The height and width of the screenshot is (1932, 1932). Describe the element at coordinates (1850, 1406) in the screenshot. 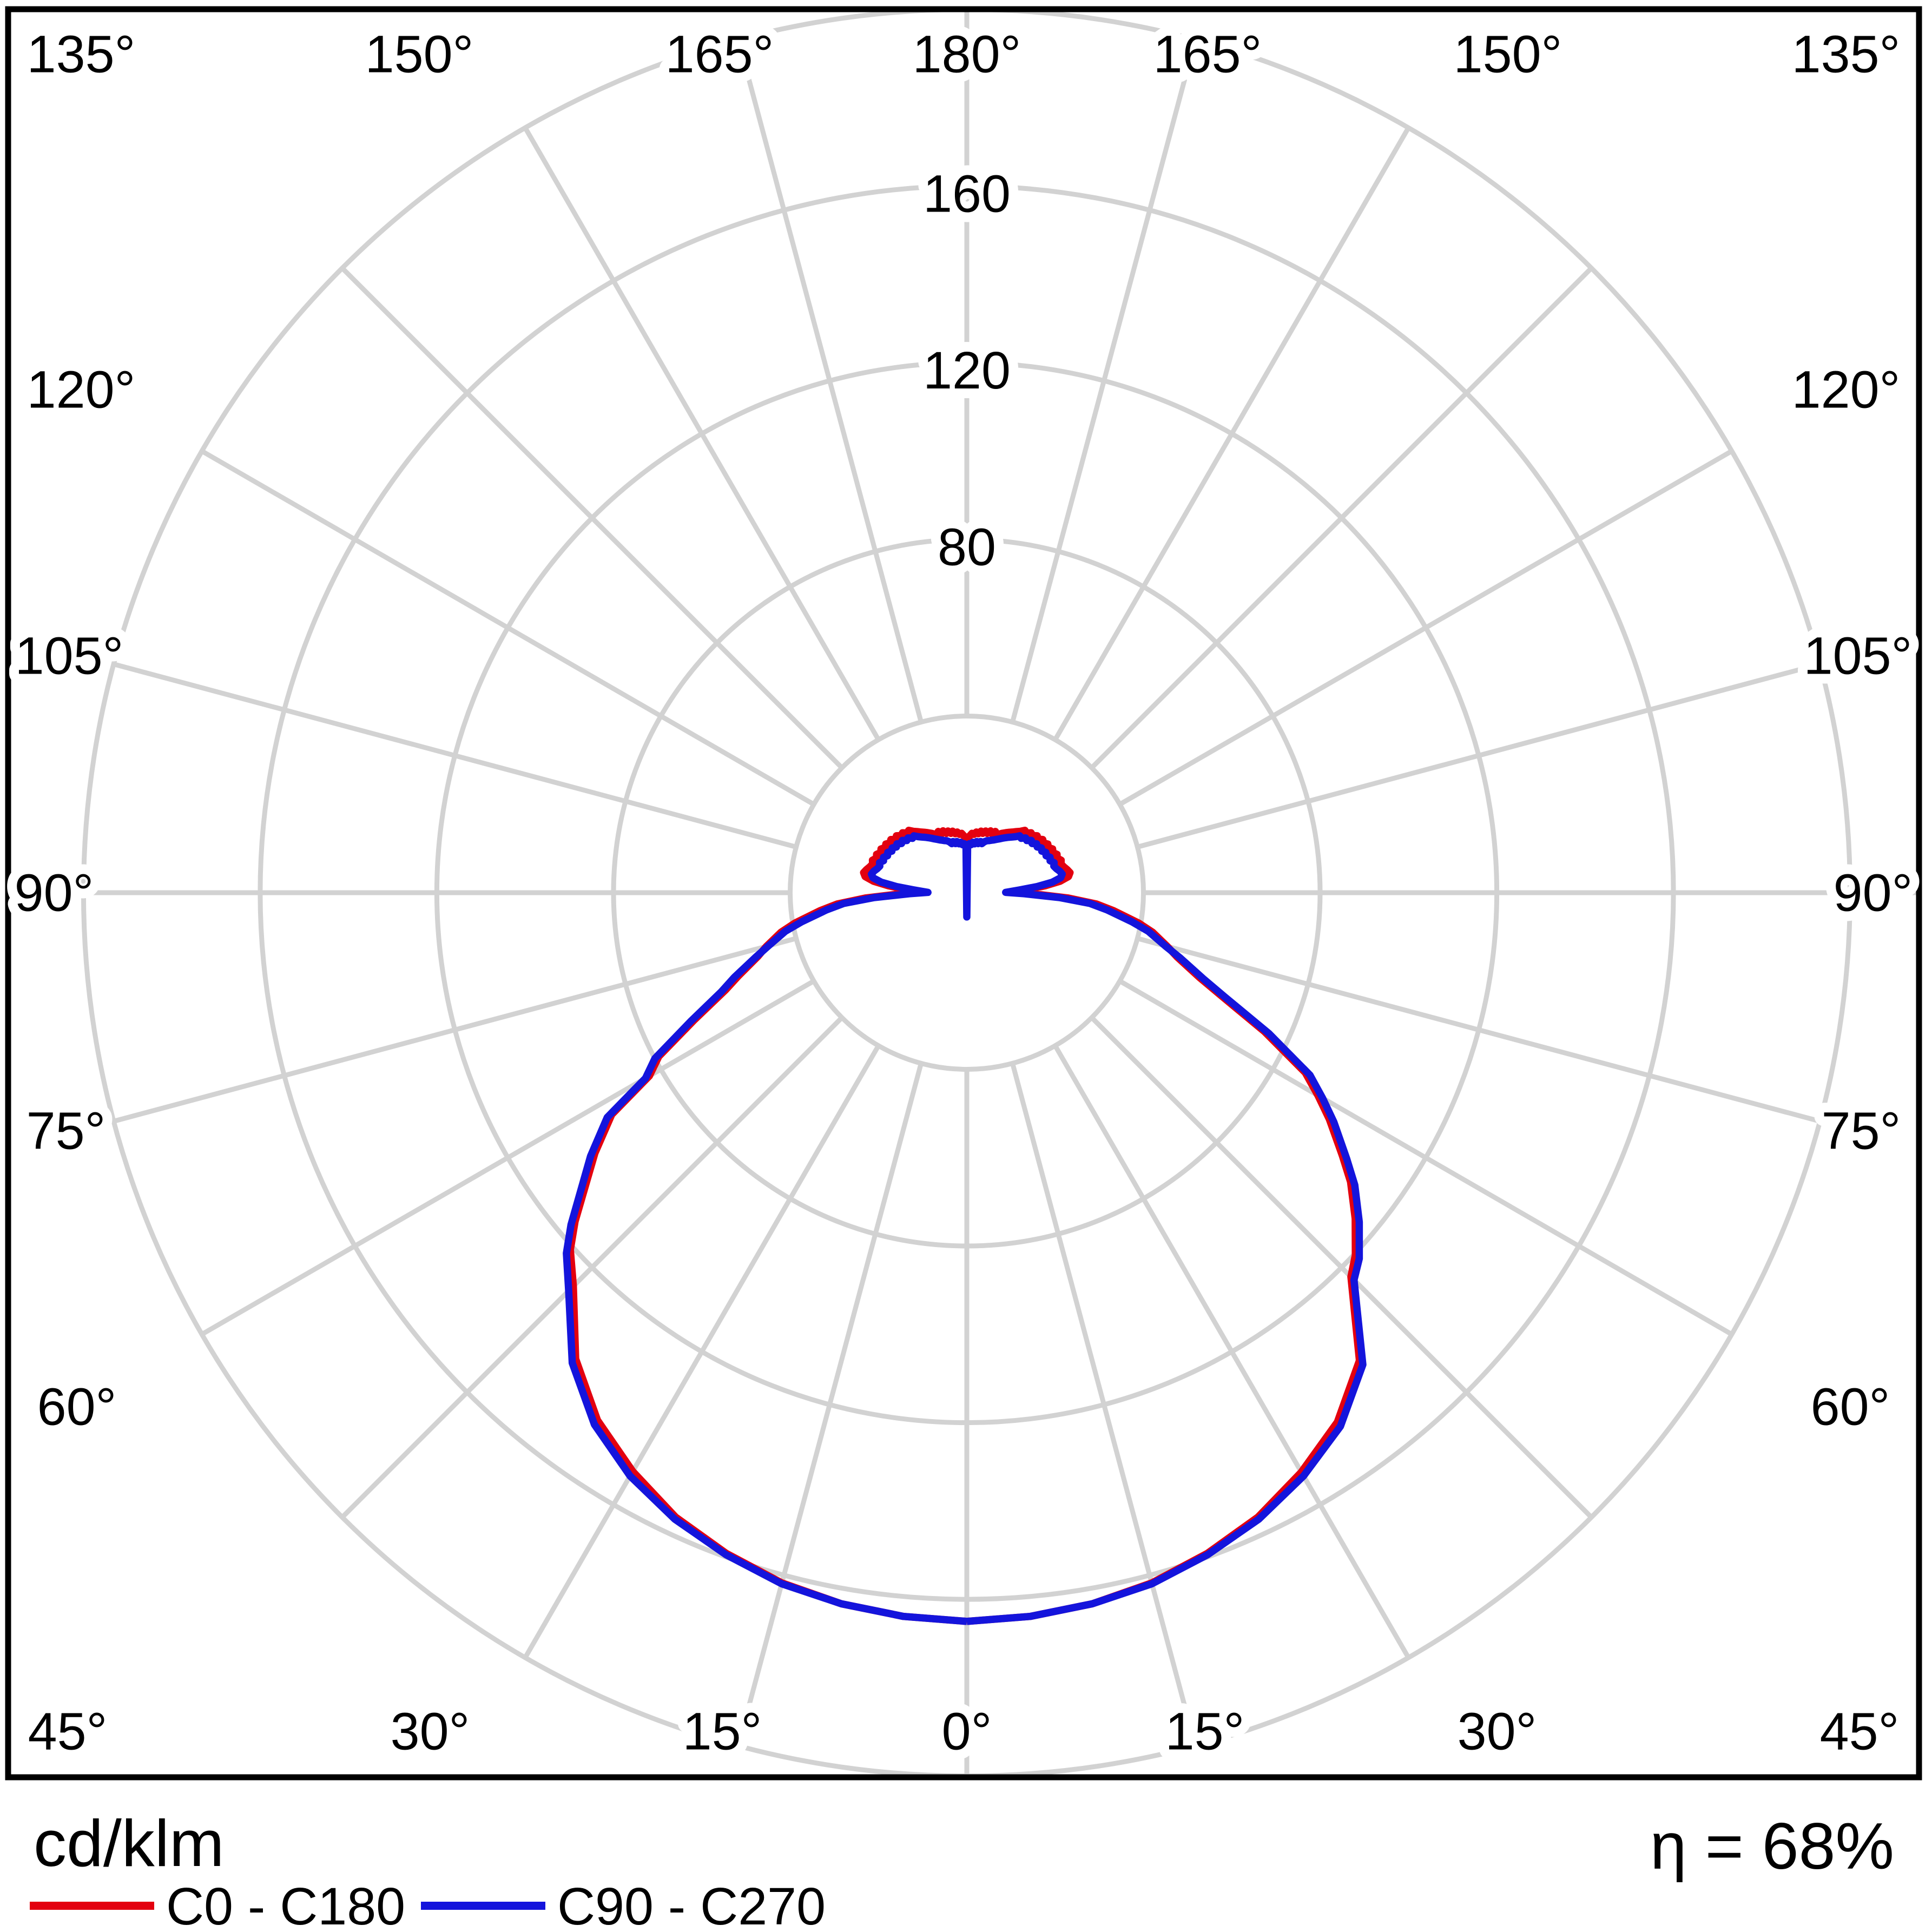

I see `angle-label-right-4: 60°` at that location.